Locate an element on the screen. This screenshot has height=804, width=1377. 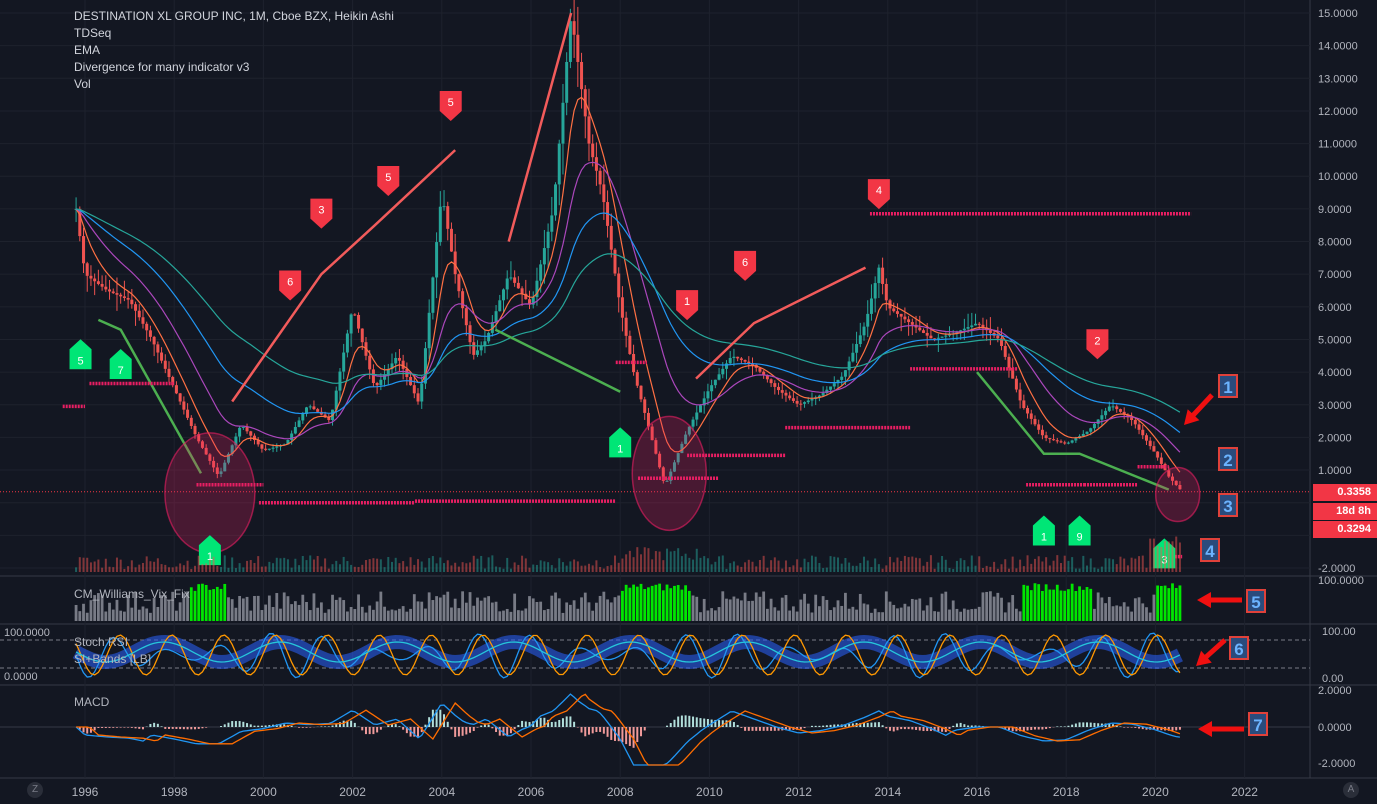
price-axis-label: 1.0000 is located at coordinates (1335, 471).